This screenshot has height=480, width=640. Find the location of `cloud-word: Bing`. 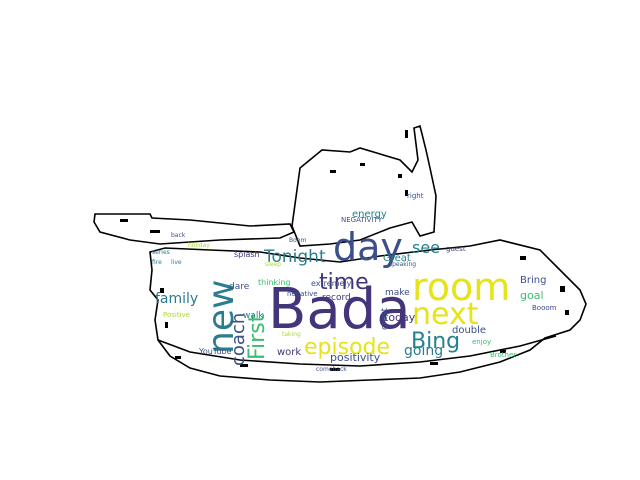

cloud-word: Bing is located at coordinates (436, 341).